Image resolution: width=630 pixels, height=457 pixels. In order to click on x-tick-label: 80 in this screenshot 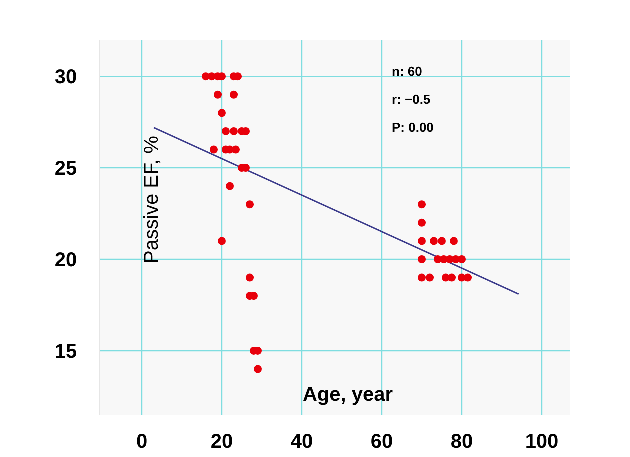, I will do `click(462, 442)`.